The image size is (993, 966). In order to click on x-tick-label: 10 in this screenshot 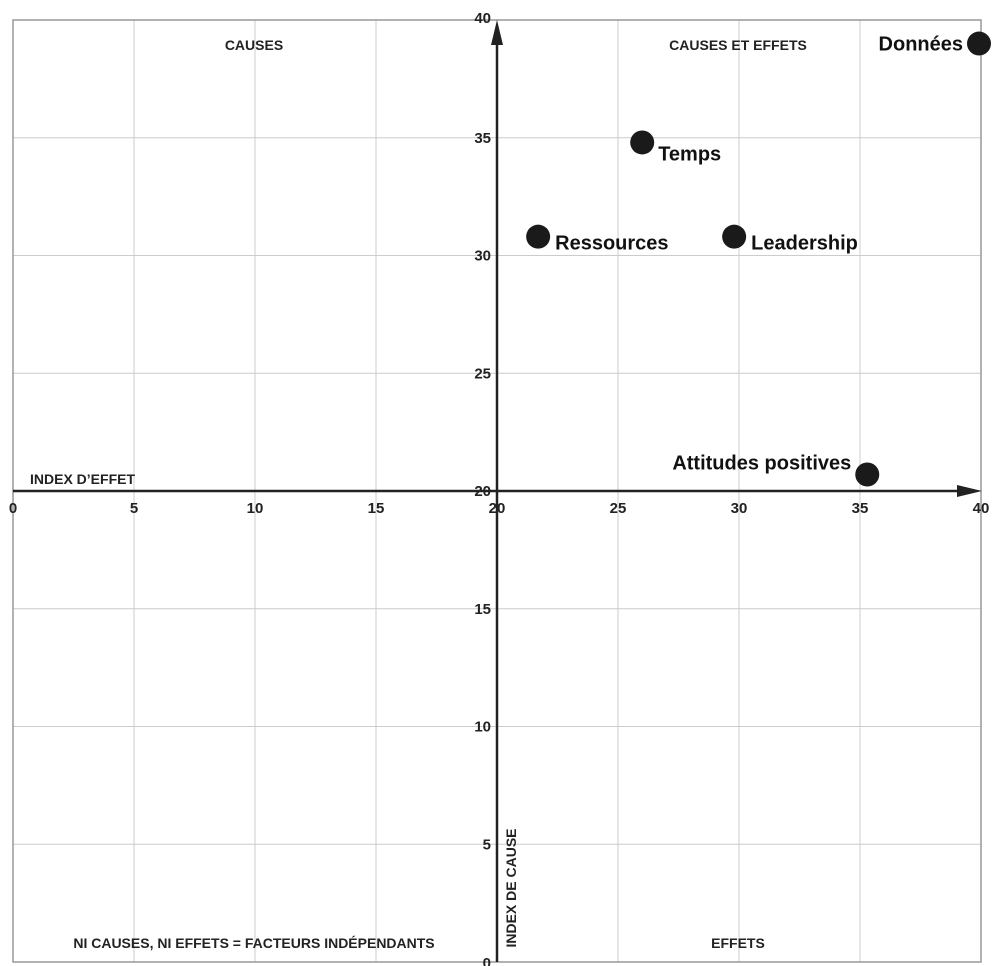, I will do `click(255, 508)`.